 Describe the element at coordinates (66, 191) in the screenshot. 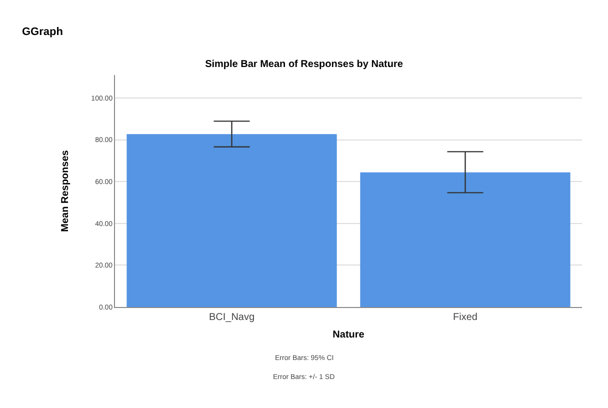

I see `y-axis-title: Mean Responses` at that location.